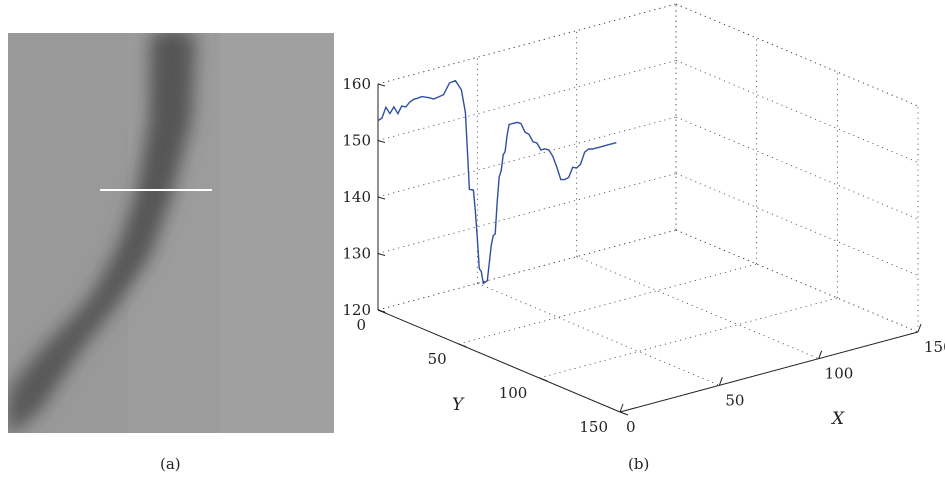  Describe the element at coordinates (734, 400) in the screenshot. I see `x-tick-label: 50` at that location.